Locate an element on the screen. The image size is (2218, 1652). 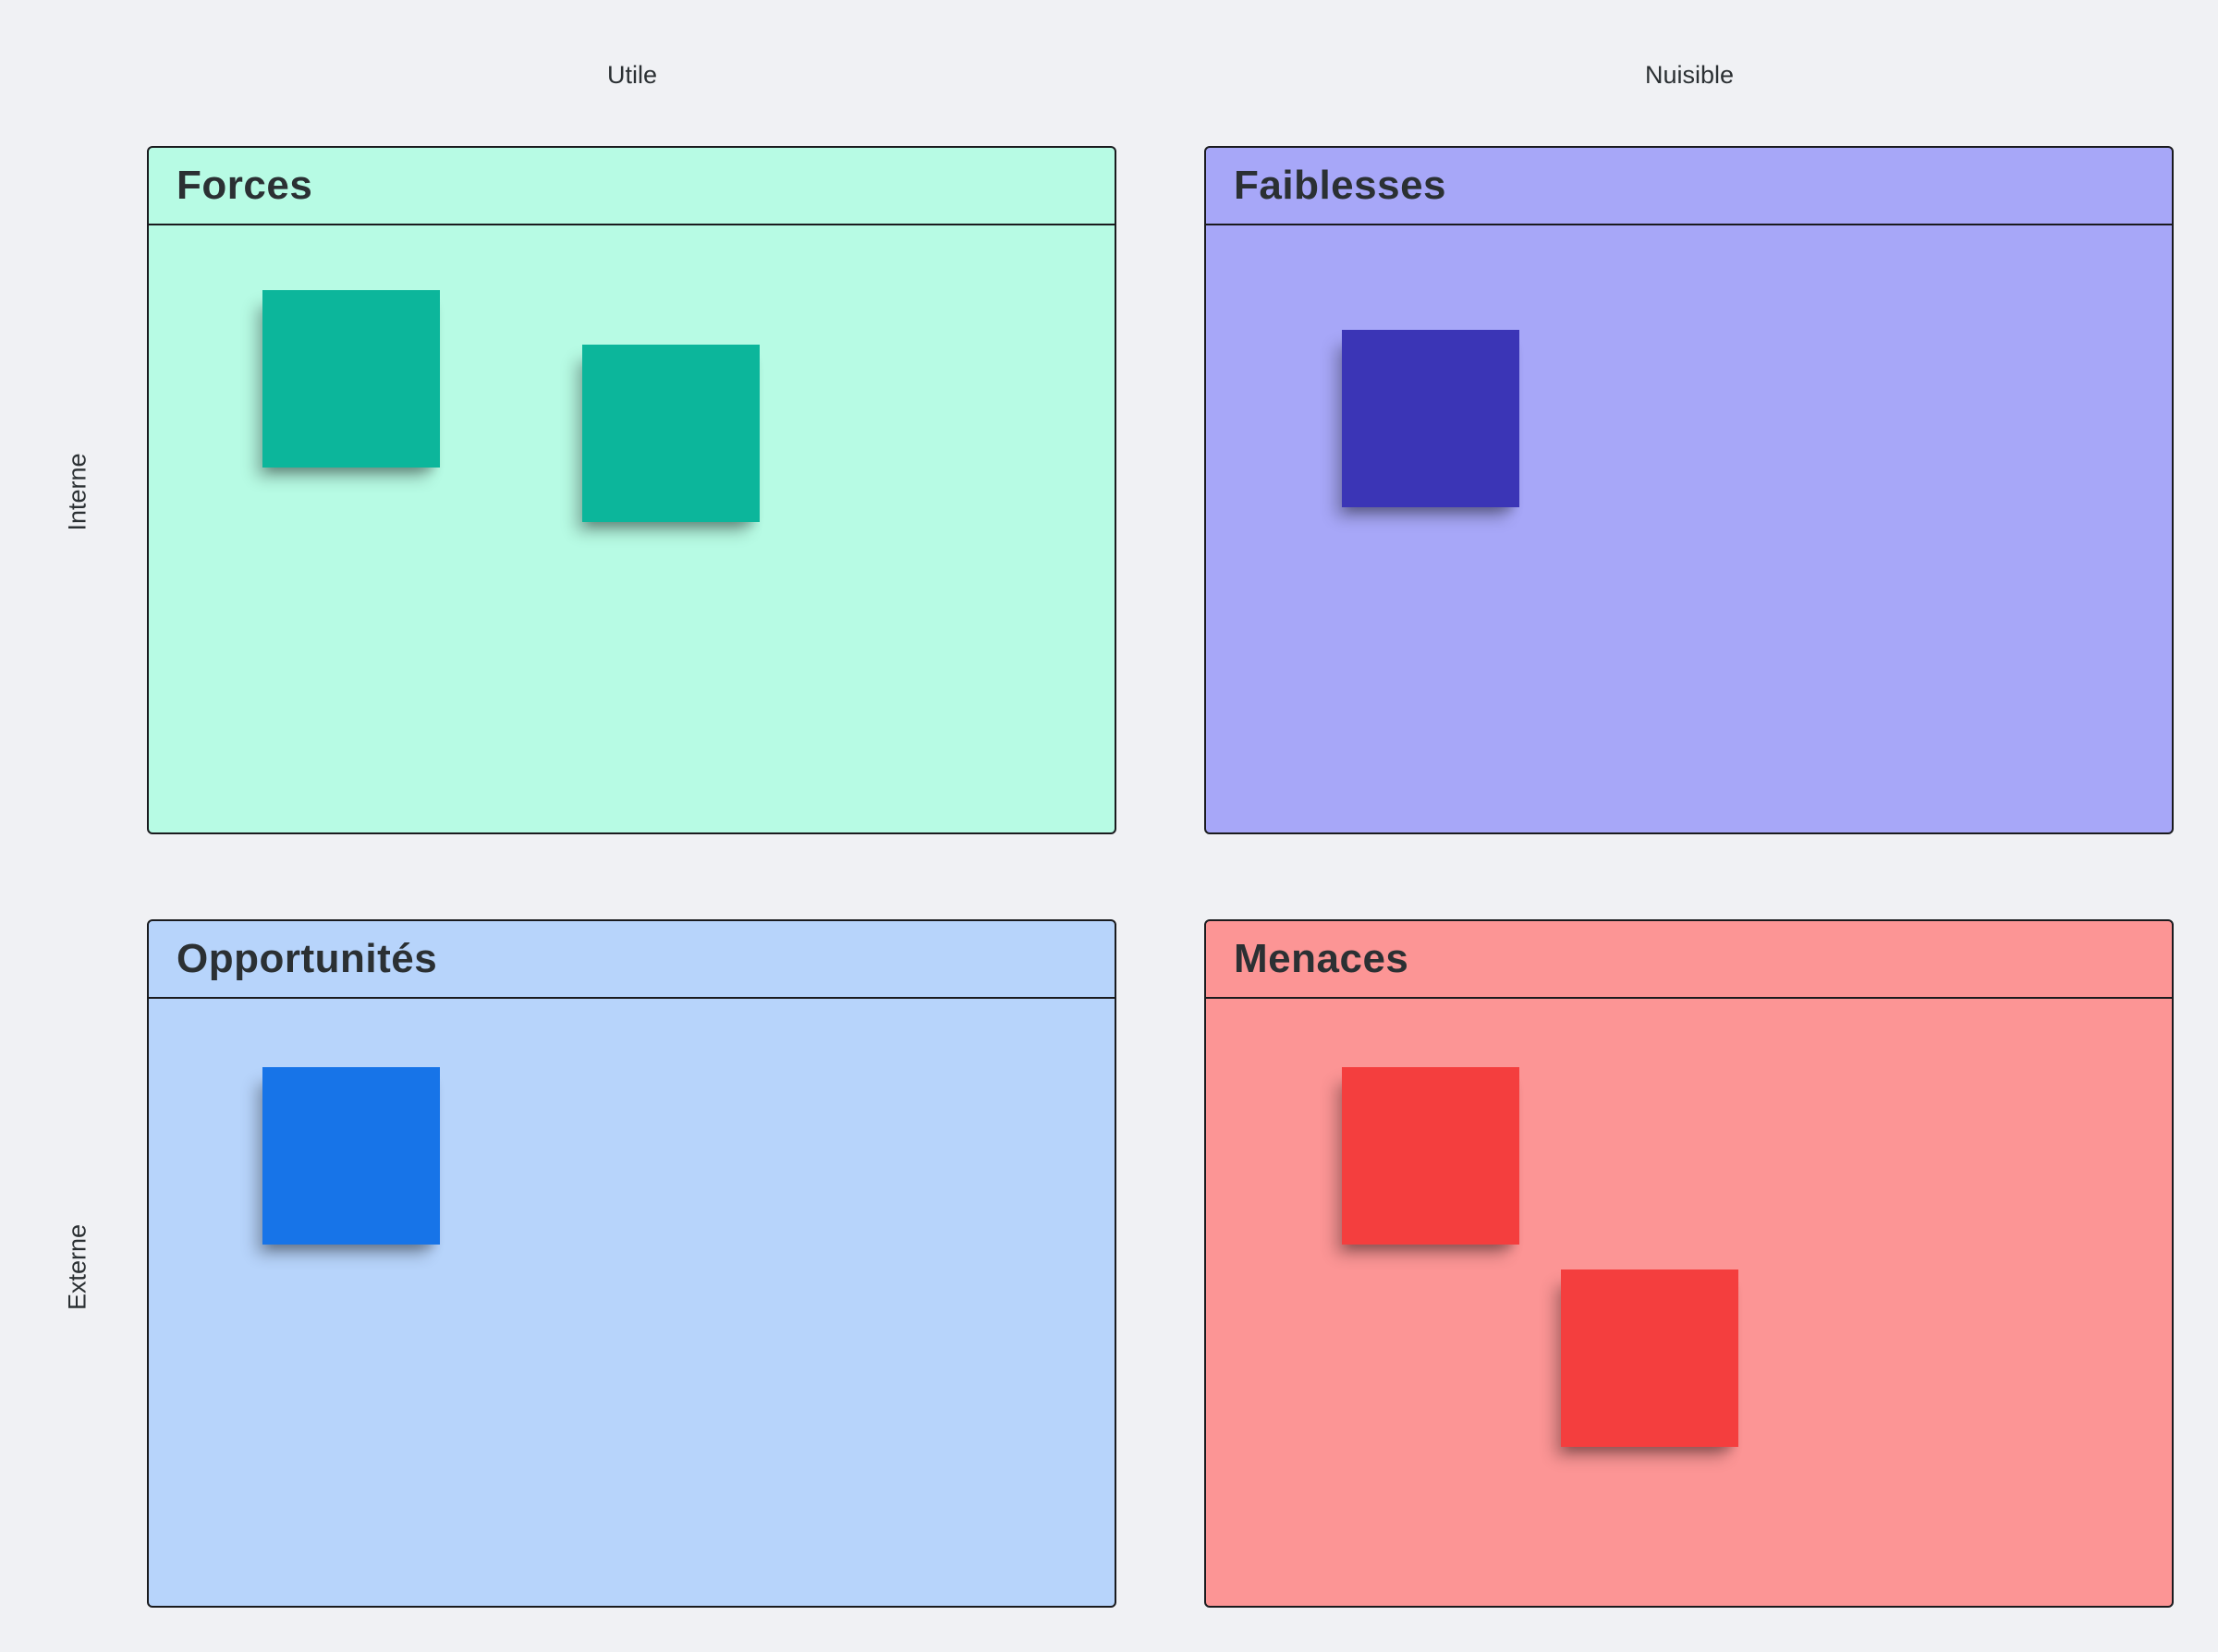
quadrant-menaces-title: Menaces is located at coordinates (1321, 958).